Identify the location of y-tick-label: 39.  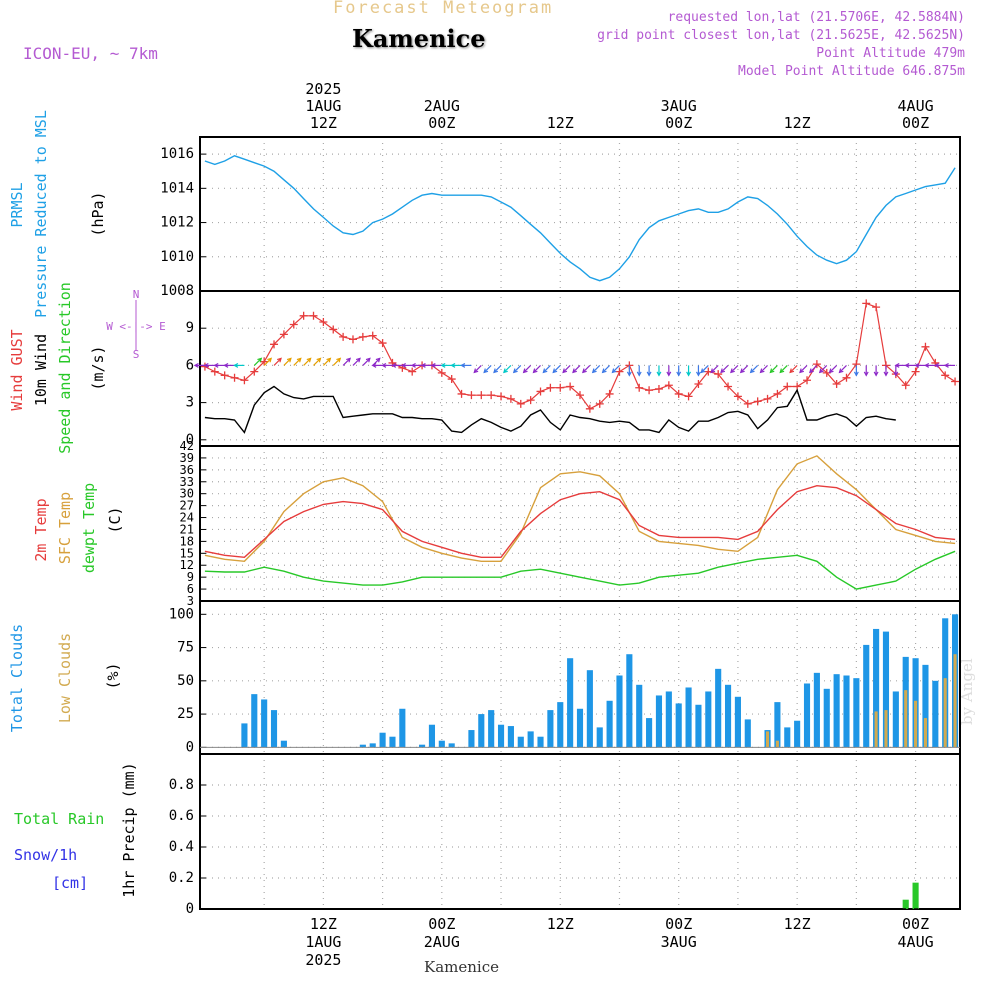
(187, 458).